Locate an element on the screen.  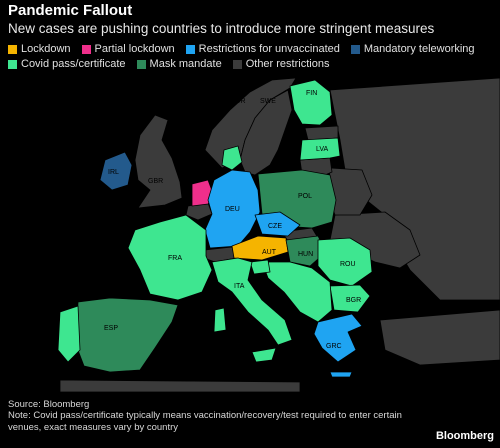
label-nor: NOR is located at coordinates (238, 101).